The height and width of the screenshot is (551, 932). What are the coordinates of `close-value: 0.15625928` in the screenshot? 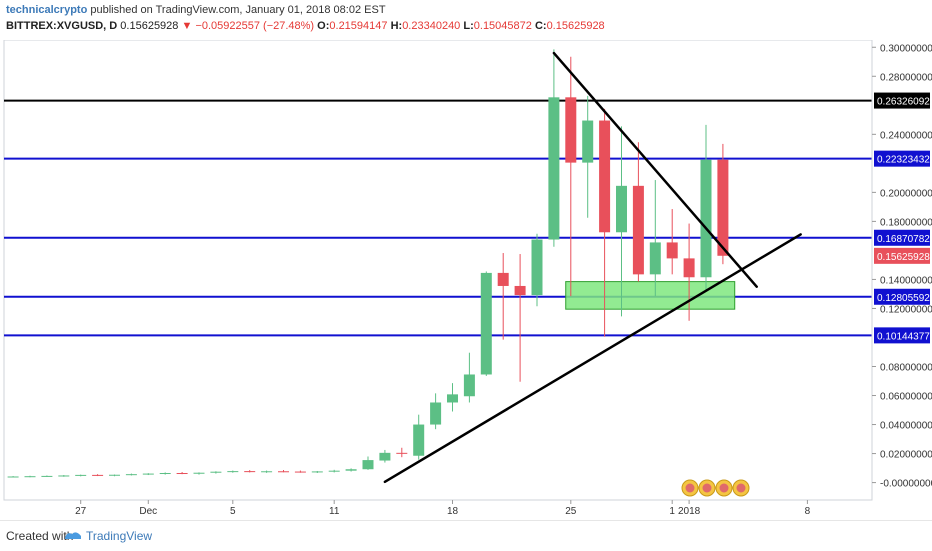 It's located at (575, 26).